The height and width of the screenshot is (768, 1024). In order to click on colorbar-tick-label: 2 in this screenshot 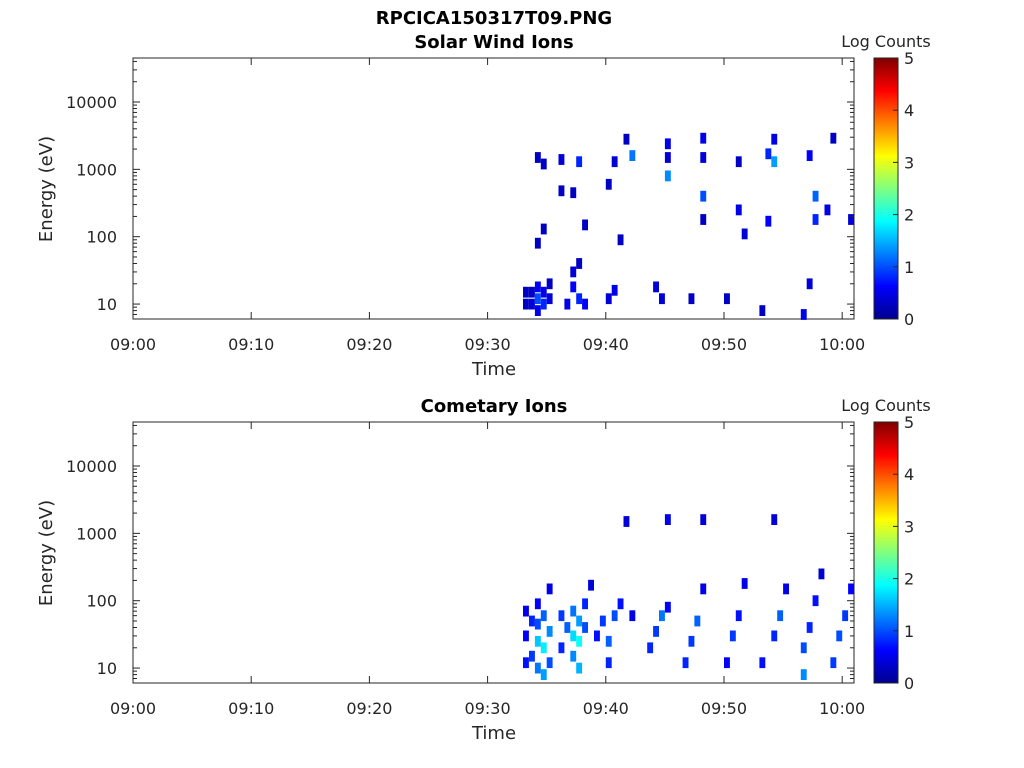, I will do `click(909, 215)`.